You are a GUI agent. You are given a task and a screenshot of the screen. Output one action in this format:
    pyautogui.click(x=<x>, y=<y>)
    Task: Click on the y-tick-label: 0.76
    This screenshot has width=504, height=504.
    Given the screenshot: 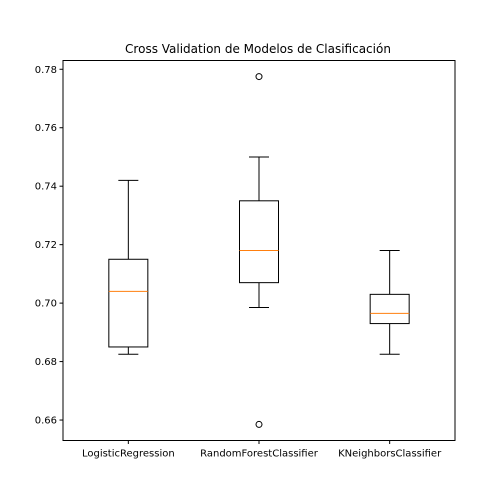 What is the action you would take?
    pyautogui.click(x=46, y=128)
    